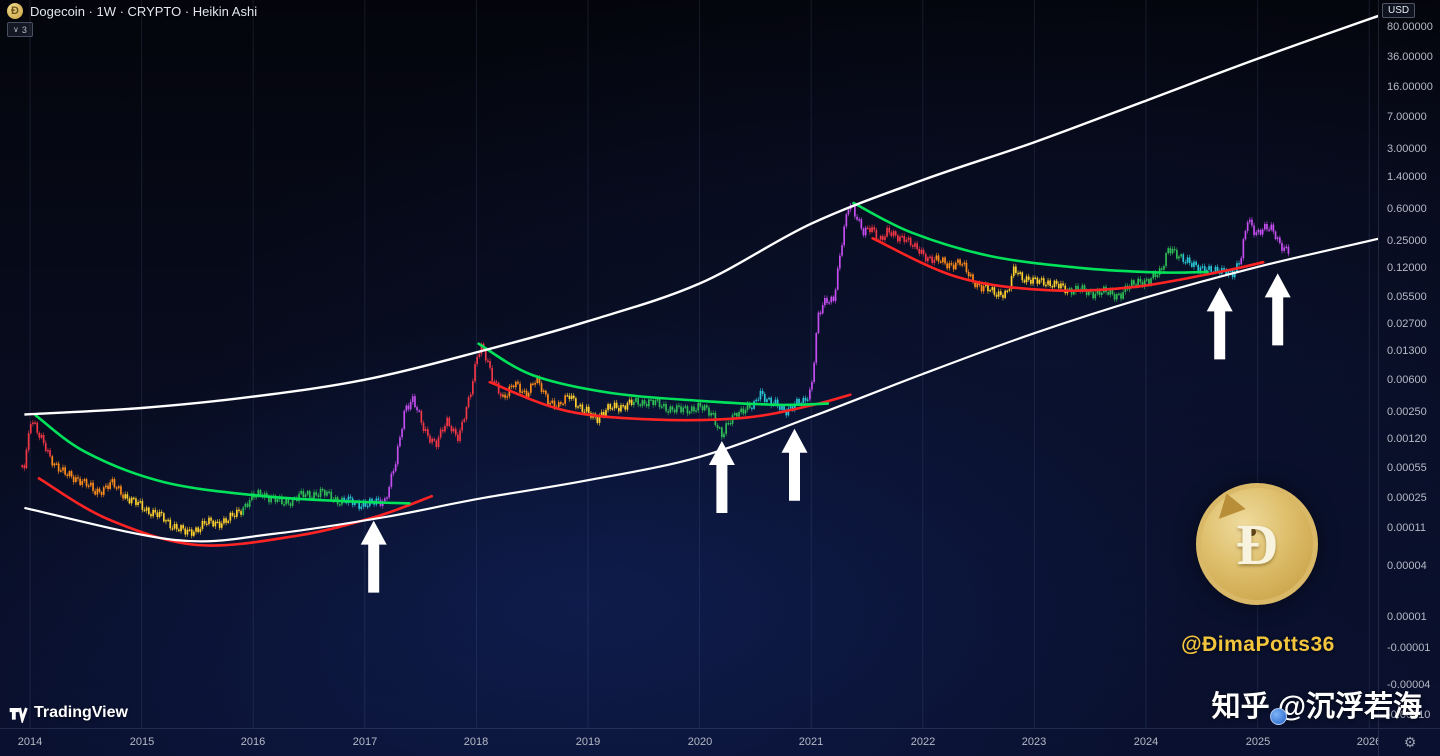  Describe the element at coordinates (253, 742) in the screenshot. I see `time-axis-label: 2016` at that location.